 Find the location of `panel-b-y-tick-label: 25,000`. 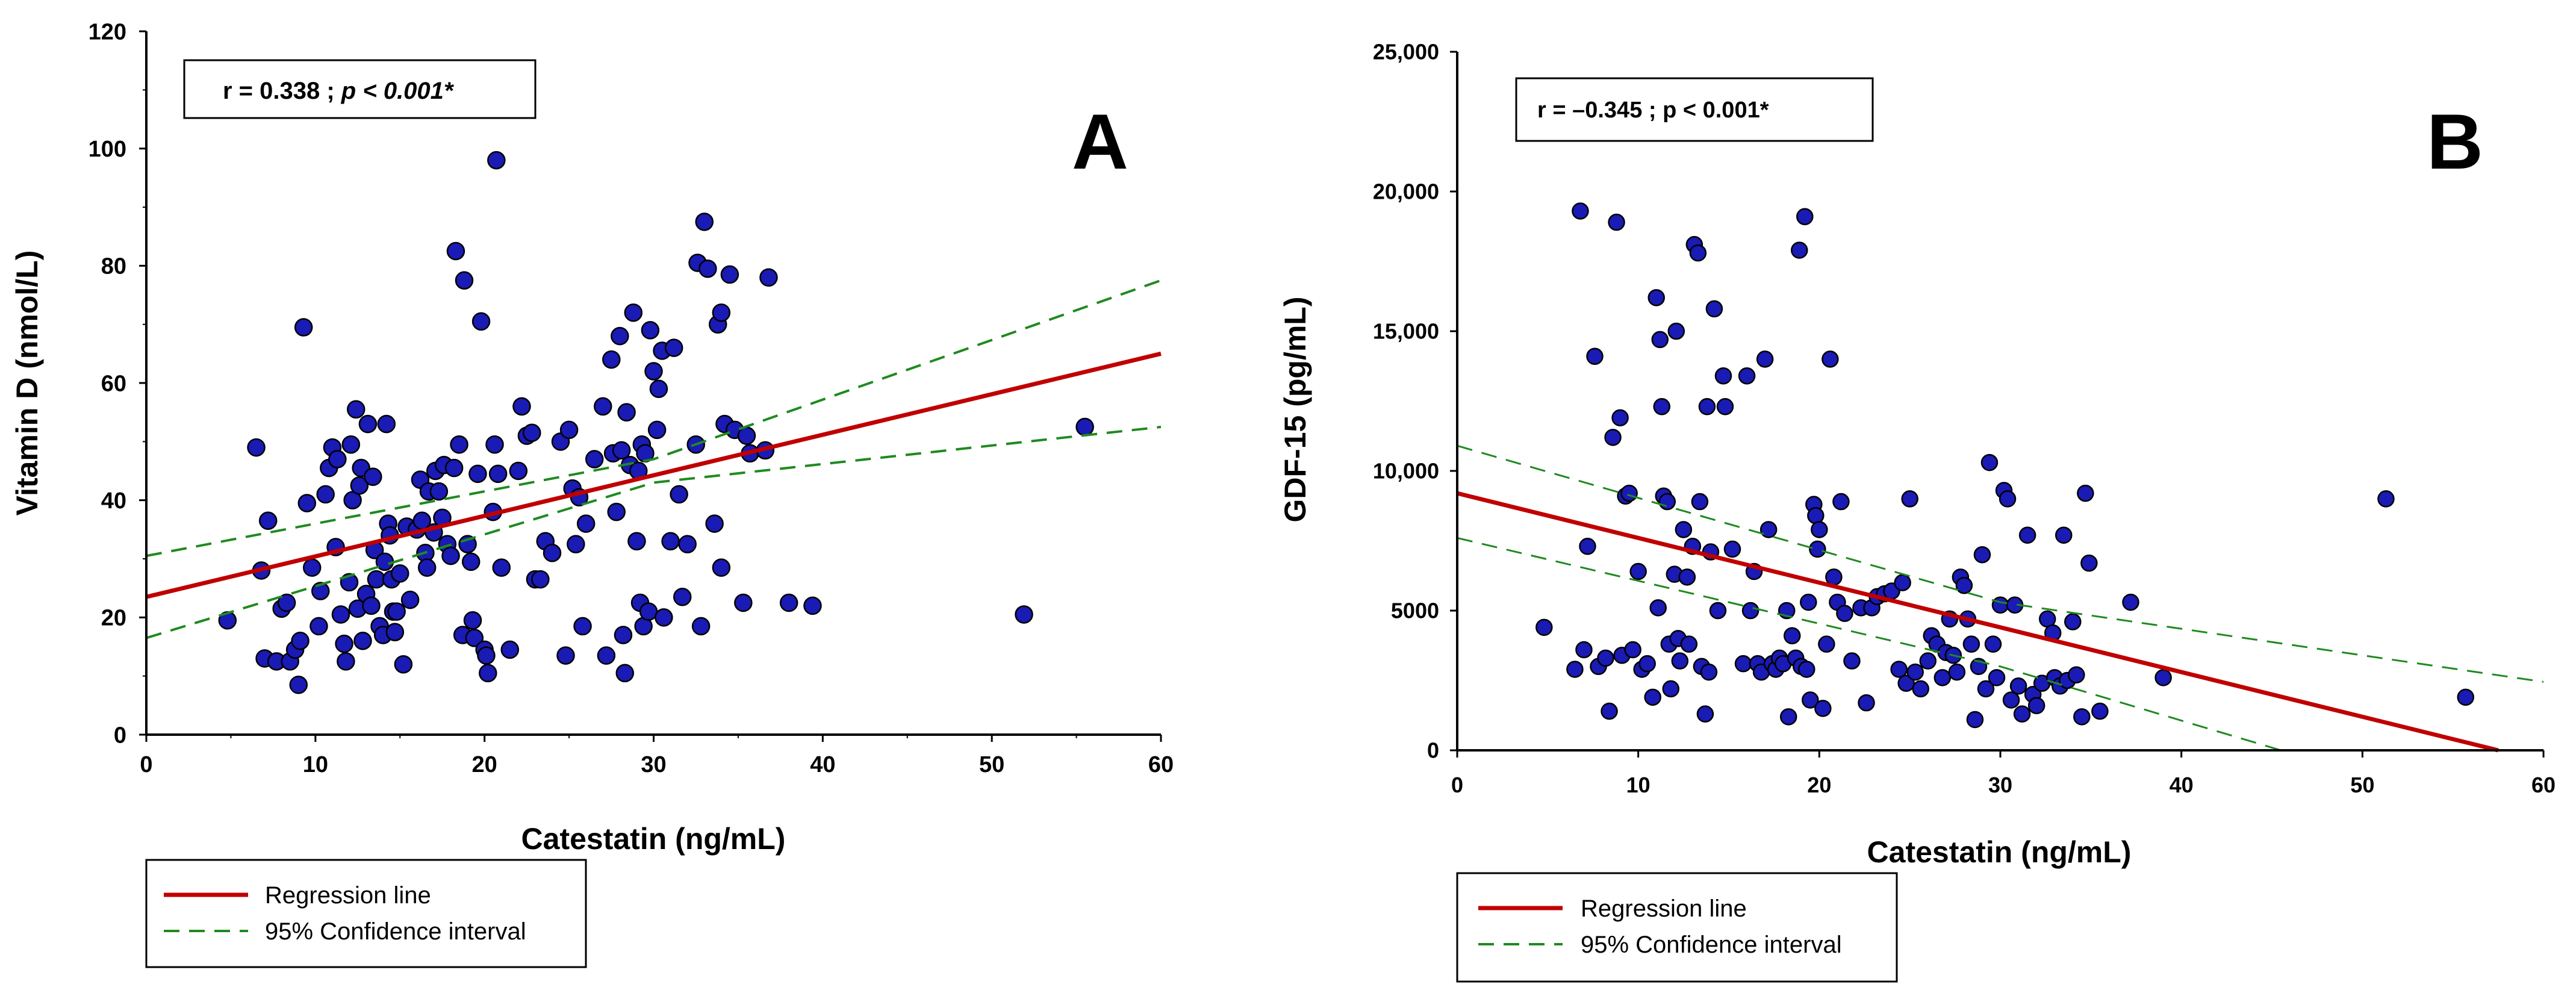

panel-b-y-tick-label: 25,000 is located at coordinates (1406, 52).